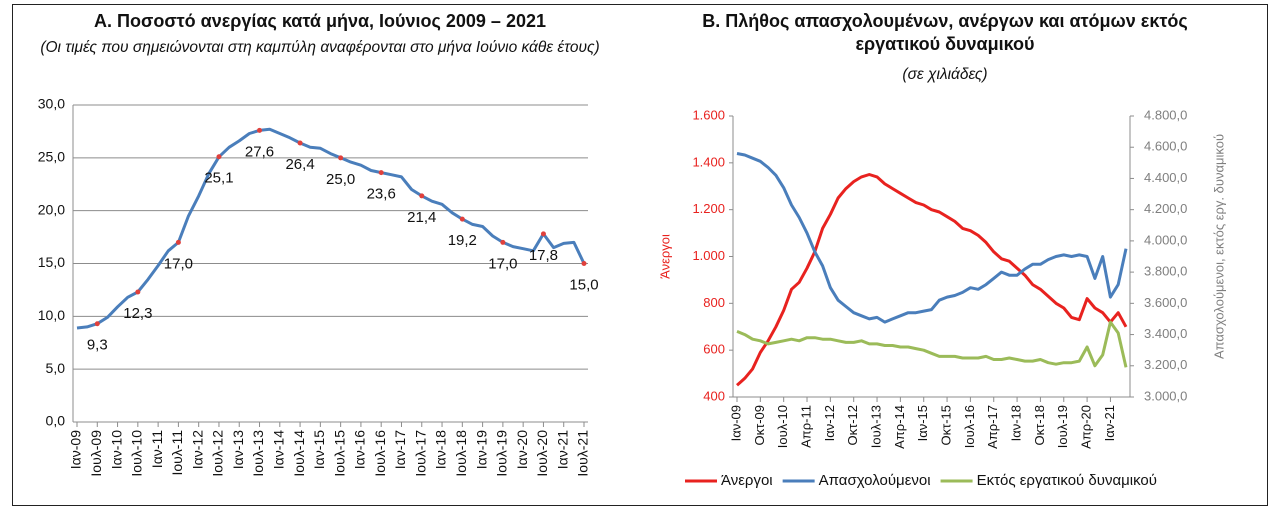 The width and height of the screenshot is (1283, 525). What do you see at coordinates (421, 217) in the screenshot?
I see `data-label: 21,4` at bounding box center [421, 217].